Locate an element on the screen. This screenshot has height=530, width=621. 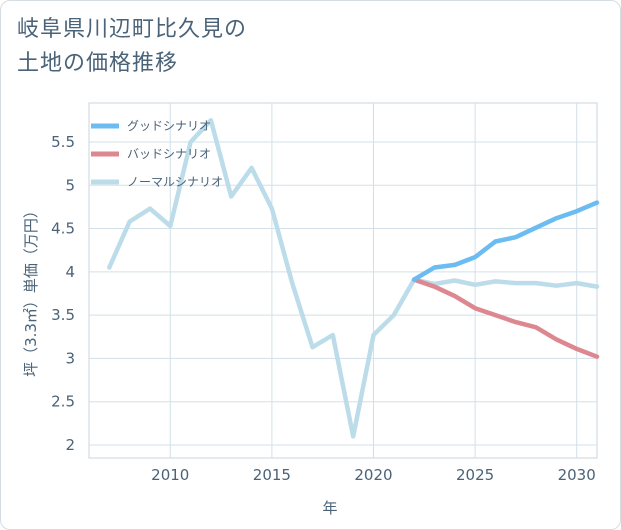
y-axis-label: 坪（3.3㎡）単価（万円） is located at coordinates (31, 290).